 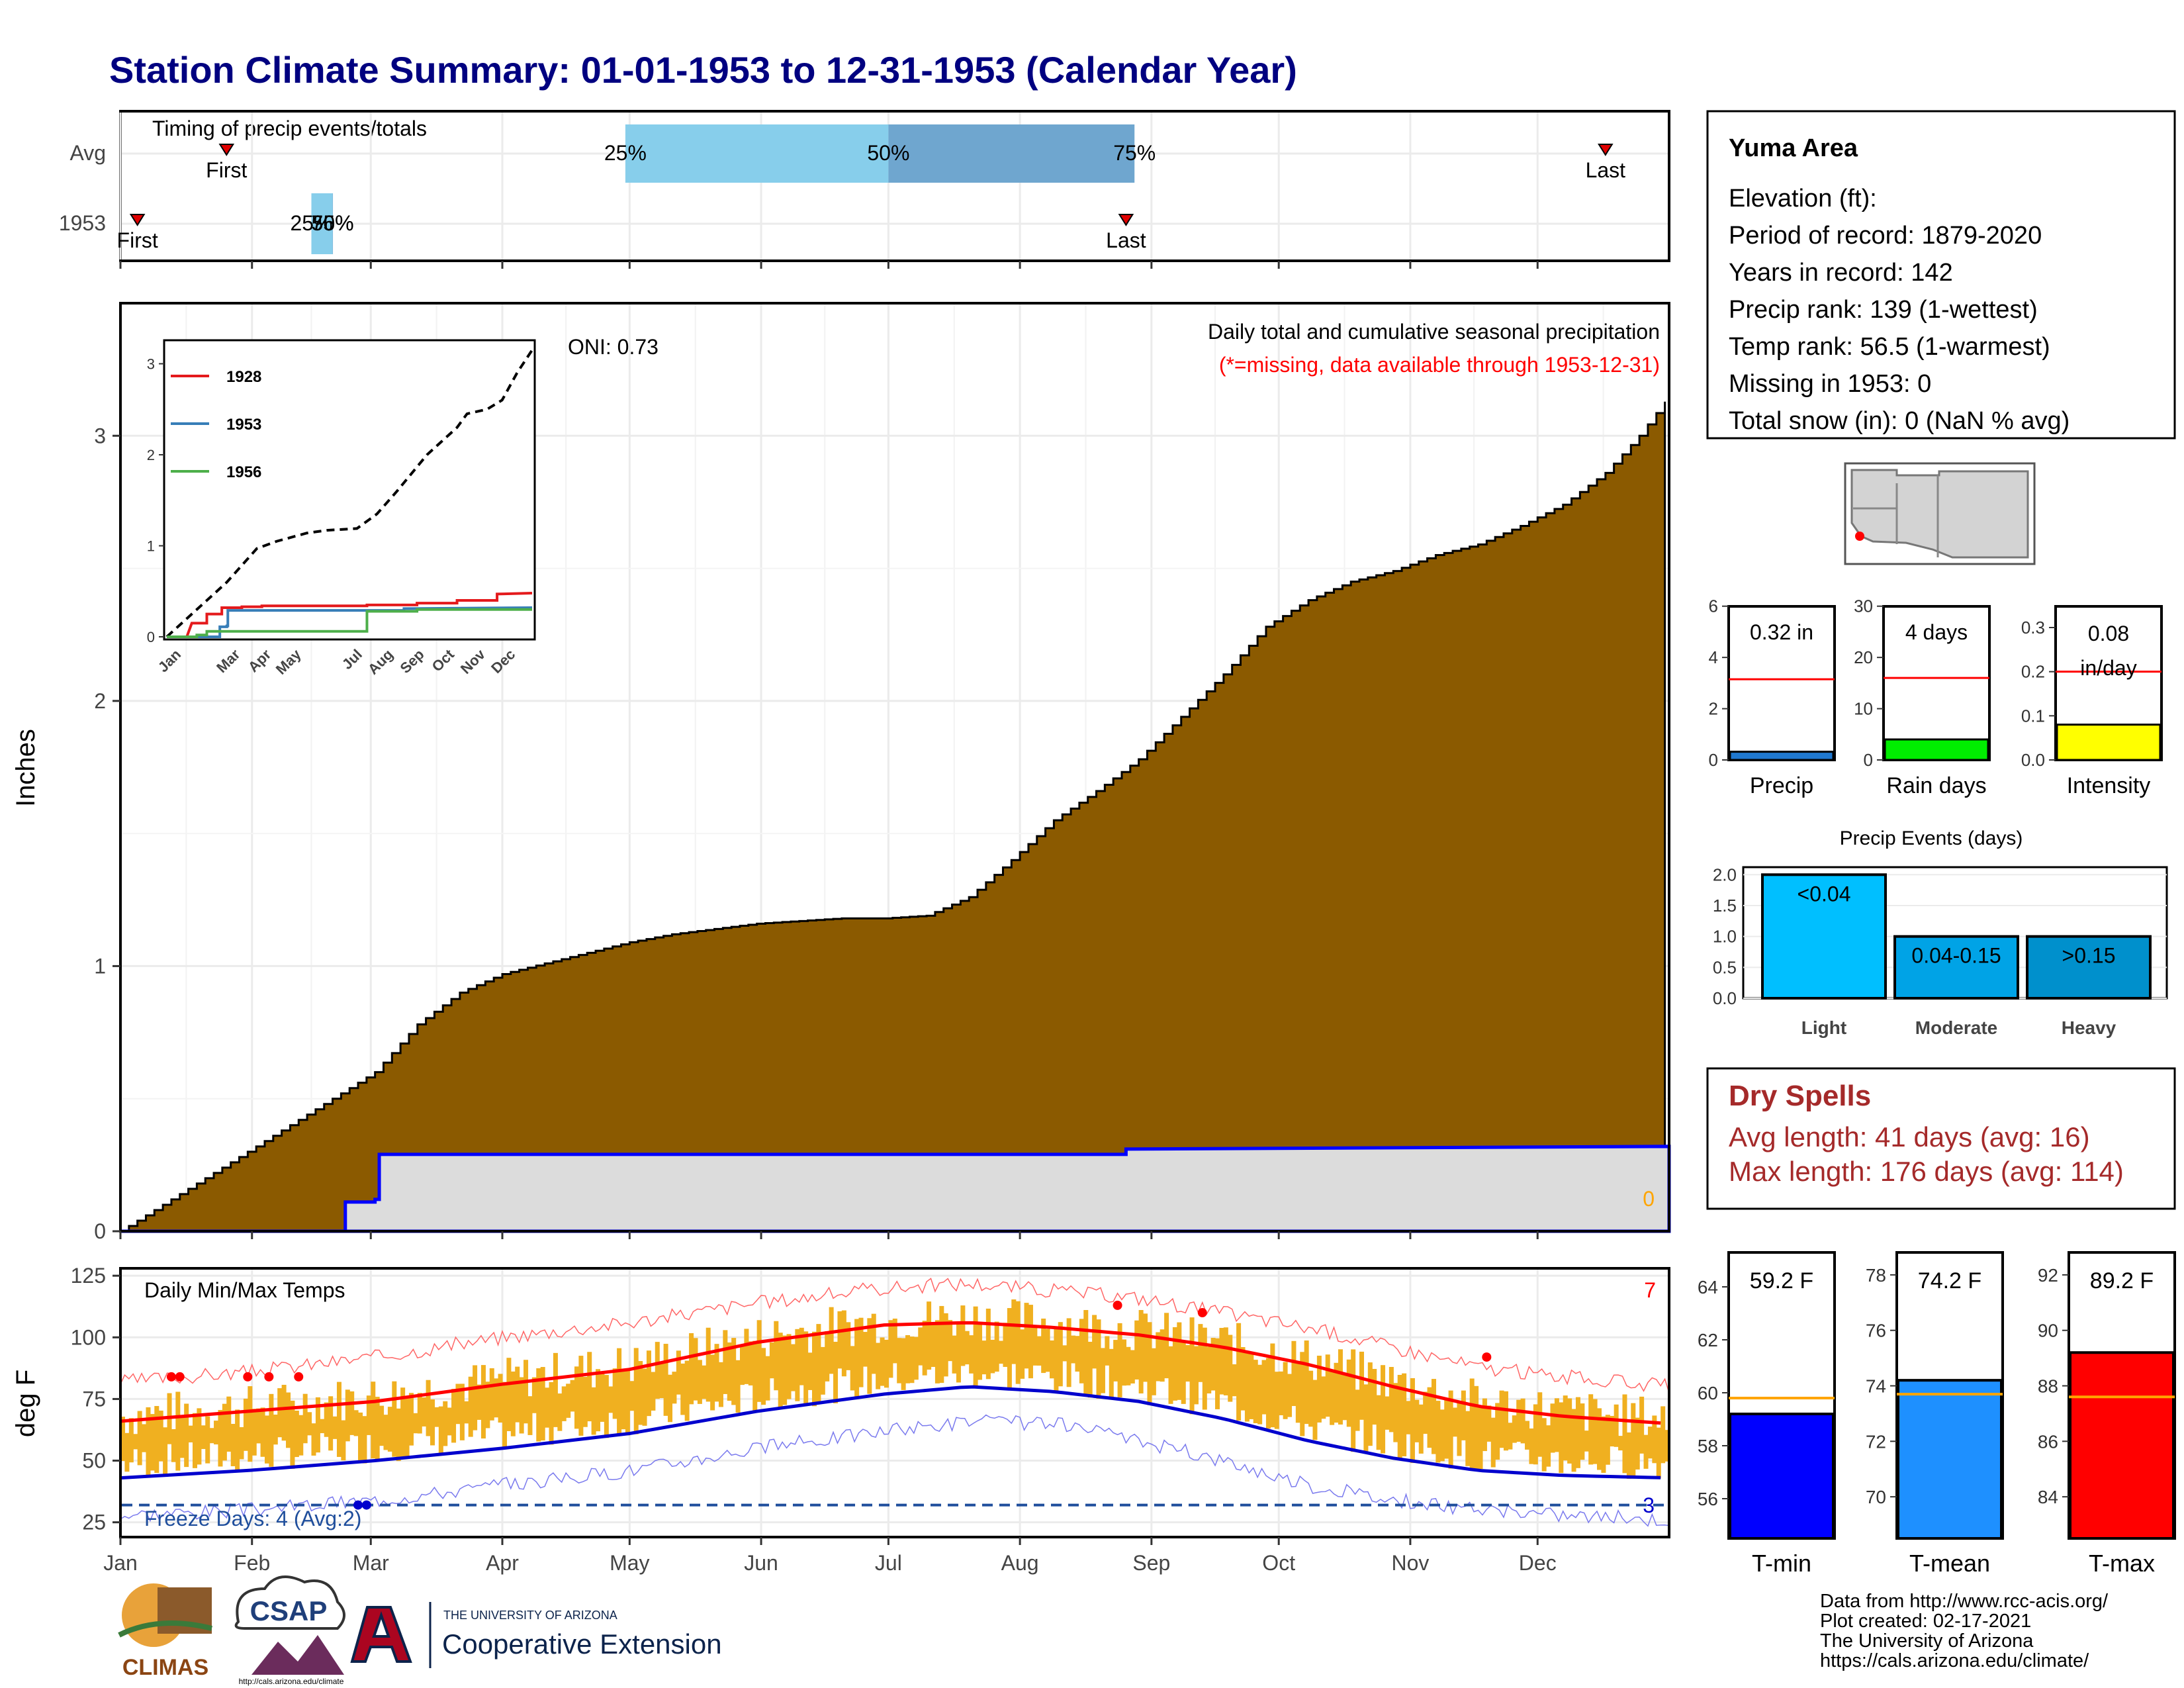 What do you see at coordinates (1725, 874) in the screenshot?
I see `precip-events-ytick-label: 2.0` at bounding box center [1725, 874].